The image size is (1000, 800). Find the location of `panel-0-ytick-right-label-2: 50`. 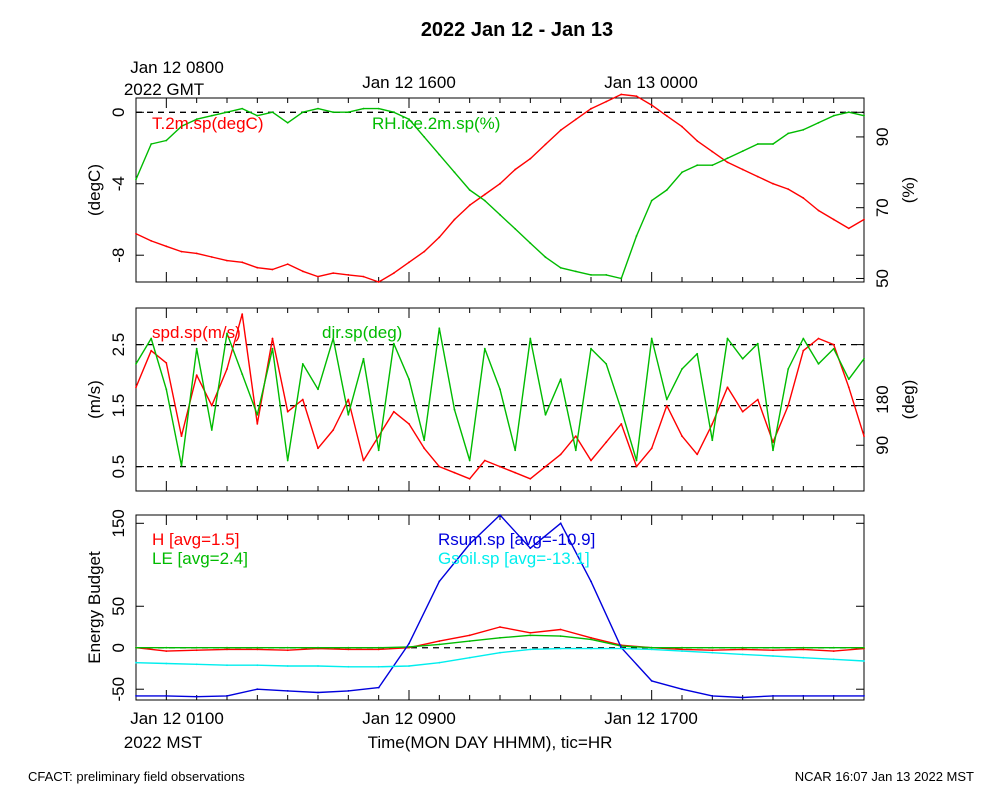

panel-0-ytick-right-label-2: 50 is located at coordinates (882, 278).